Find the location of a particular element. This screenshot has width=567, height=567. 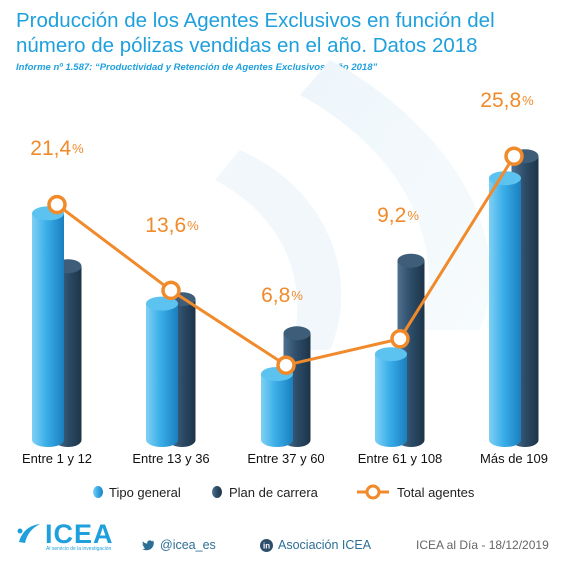

bar-tipo-general-1-body is located at coordinates (48, 330).